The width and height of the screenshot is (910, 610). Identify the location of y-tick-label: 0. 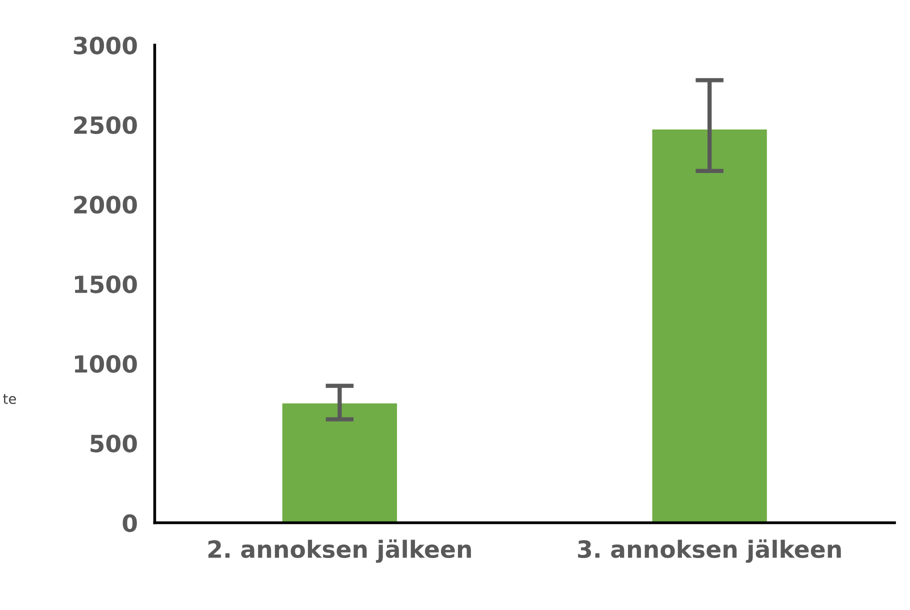
(129, 523).